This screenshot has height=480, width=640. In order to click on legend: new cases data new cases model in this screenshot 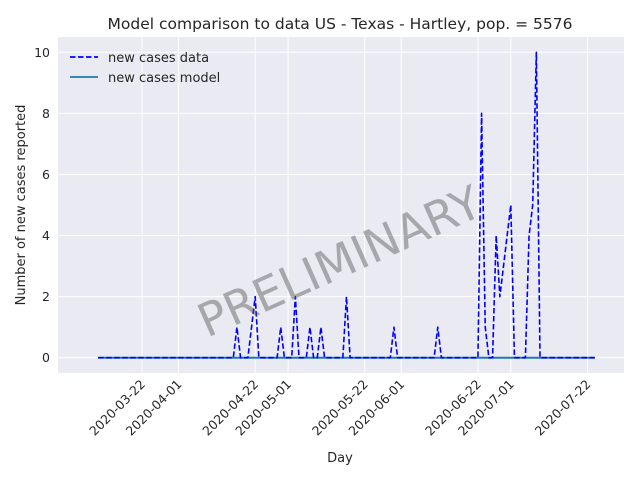, I will do `click(145, 68)`.